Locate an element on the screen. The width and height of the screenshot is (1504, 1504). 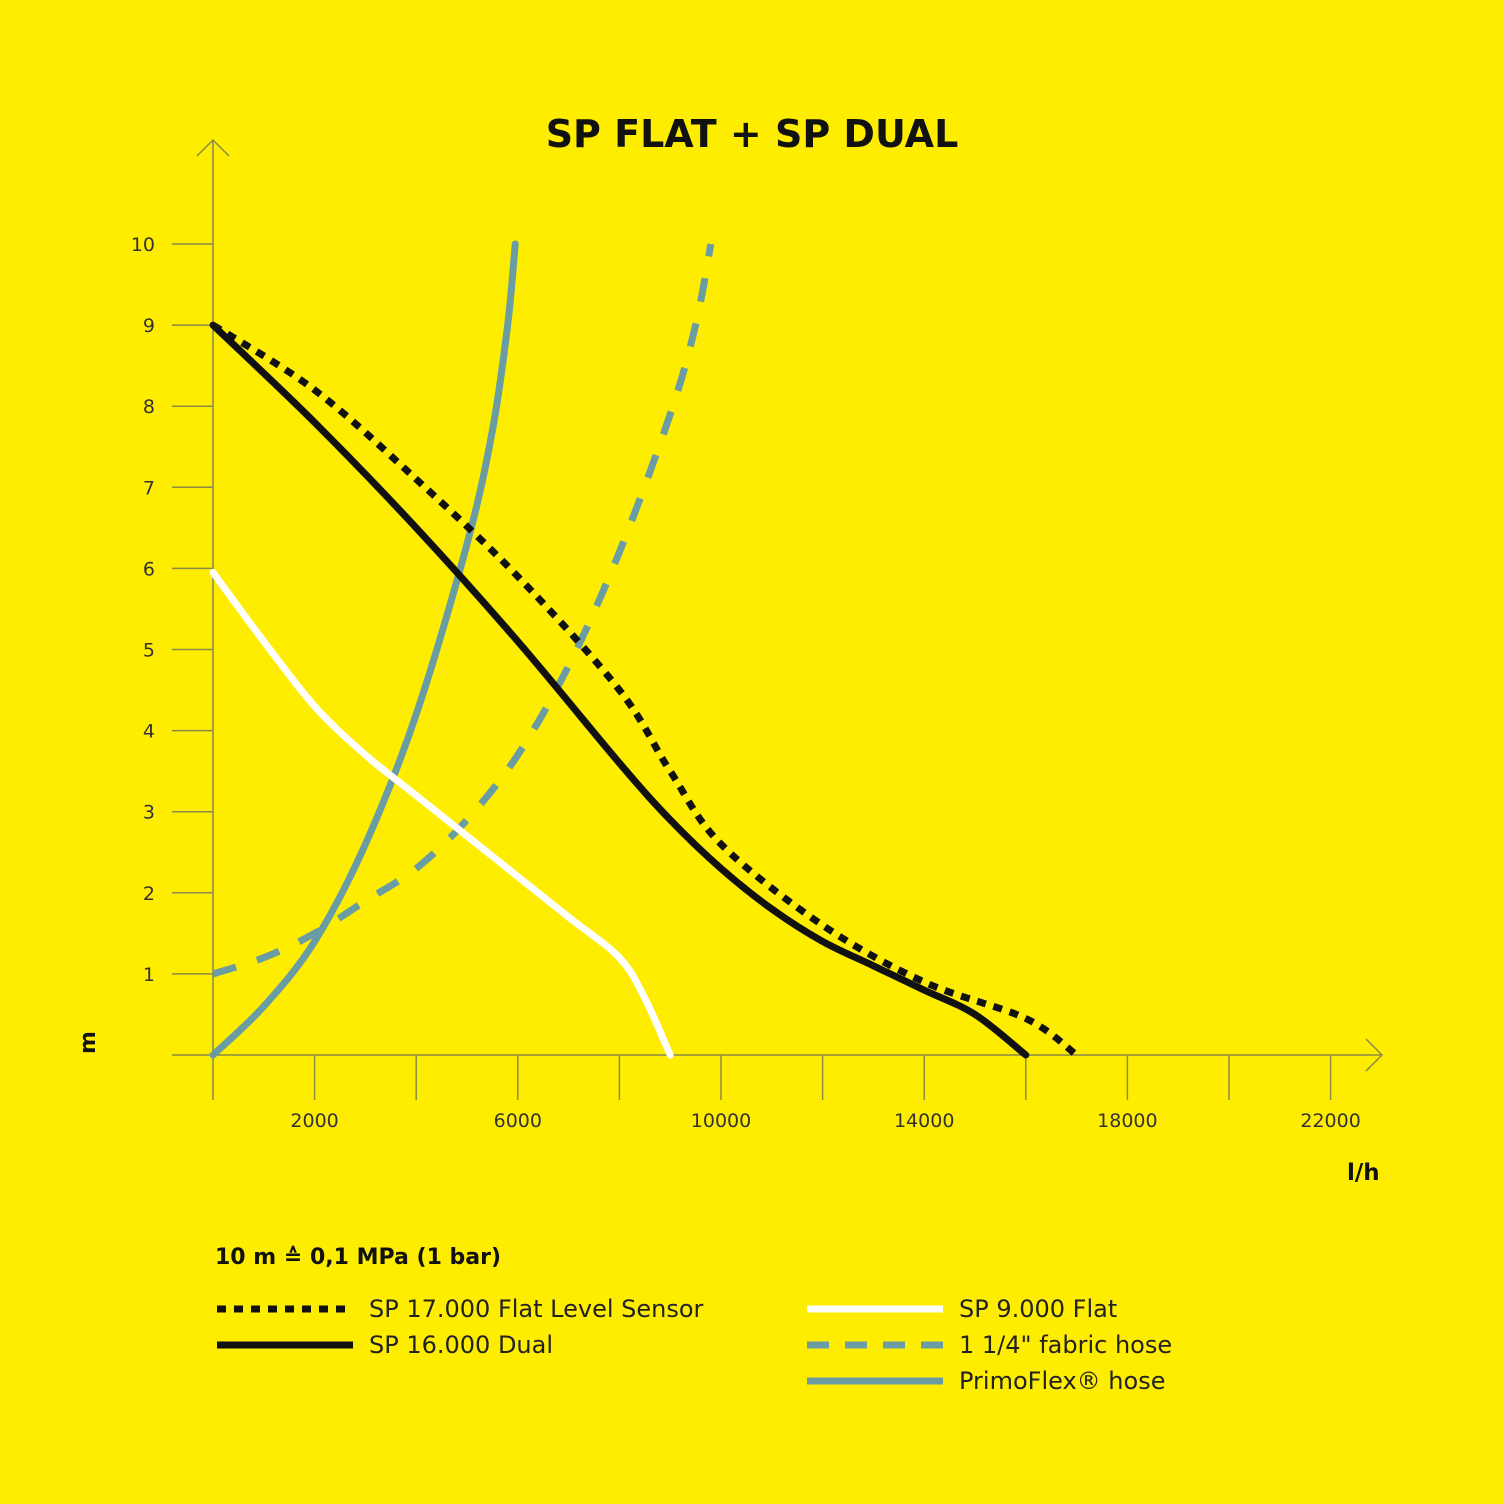
y-tick-label: 10 is located at coordinates (143, 245).